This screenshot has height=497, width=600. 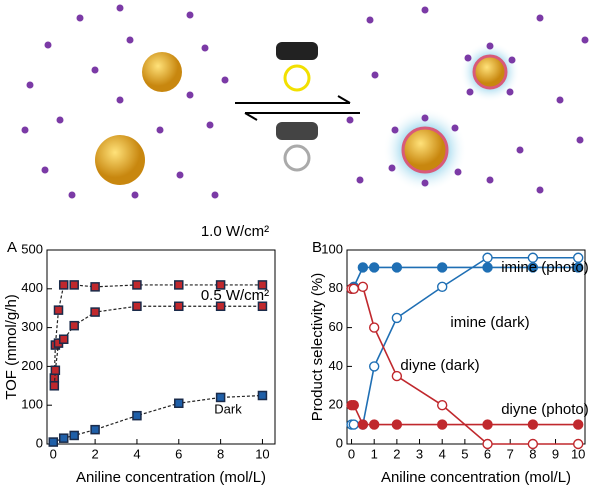 I want to click on series-label: diyne (photo), so click(x=545, y=409).